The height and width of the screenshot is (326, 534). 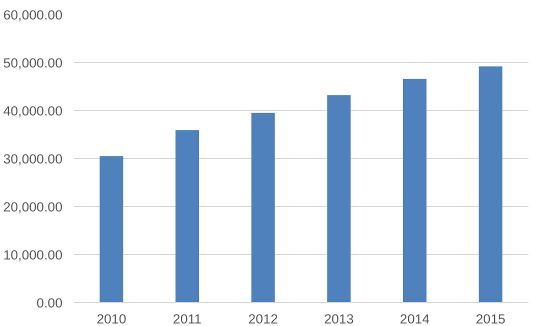 What do you see at coordinates (33, 255) in the screenshot?
I see `y-tick-label: 10,000.00` at bounding box center [33, 255].